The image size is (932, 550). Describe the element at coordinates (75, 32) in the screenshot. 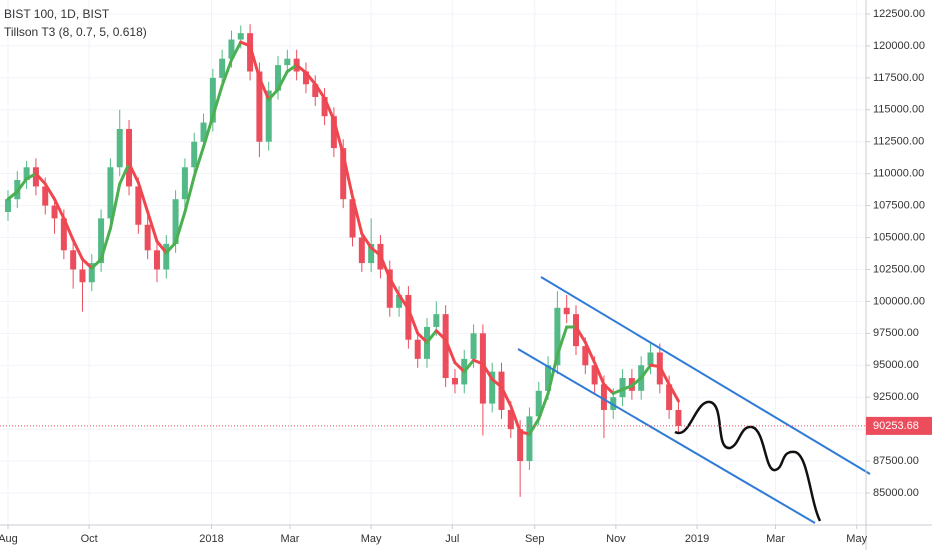

I see `indicator-name: Tillson T3 (8, 0.7, 5, 0.618)` at that location.